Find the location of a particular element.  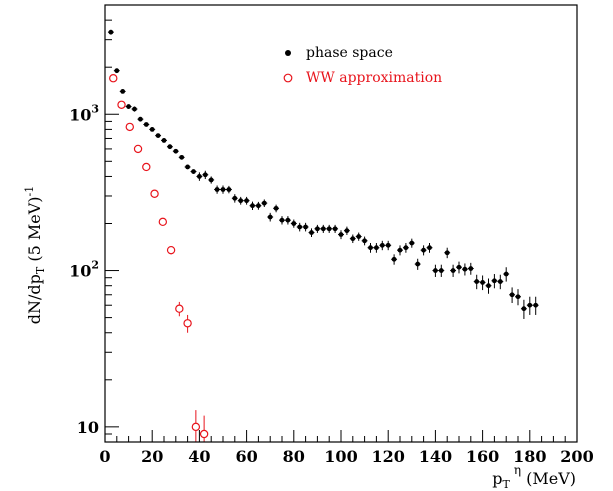

x-tick-label: 120 is located at coordinates (387, 456).